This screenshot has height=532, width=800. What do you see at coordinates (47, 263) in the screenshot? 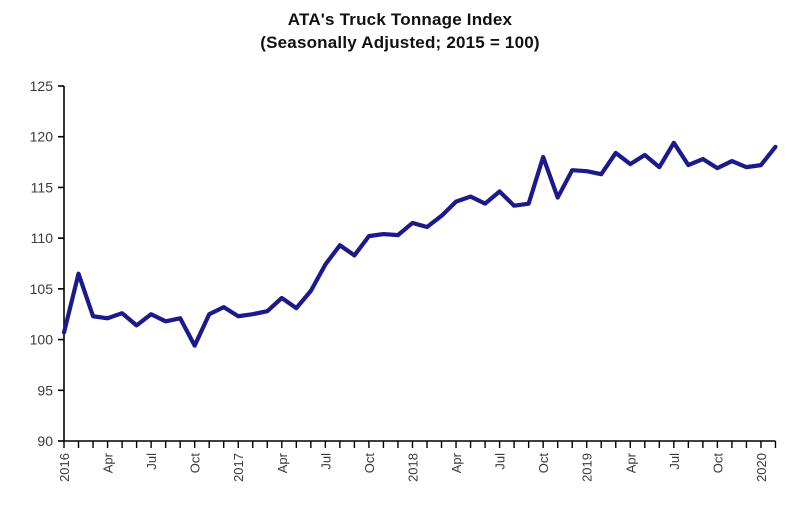
I see `y-axis: 125 120 115 110 105 100 95 90` at bounding box center [47, 263].